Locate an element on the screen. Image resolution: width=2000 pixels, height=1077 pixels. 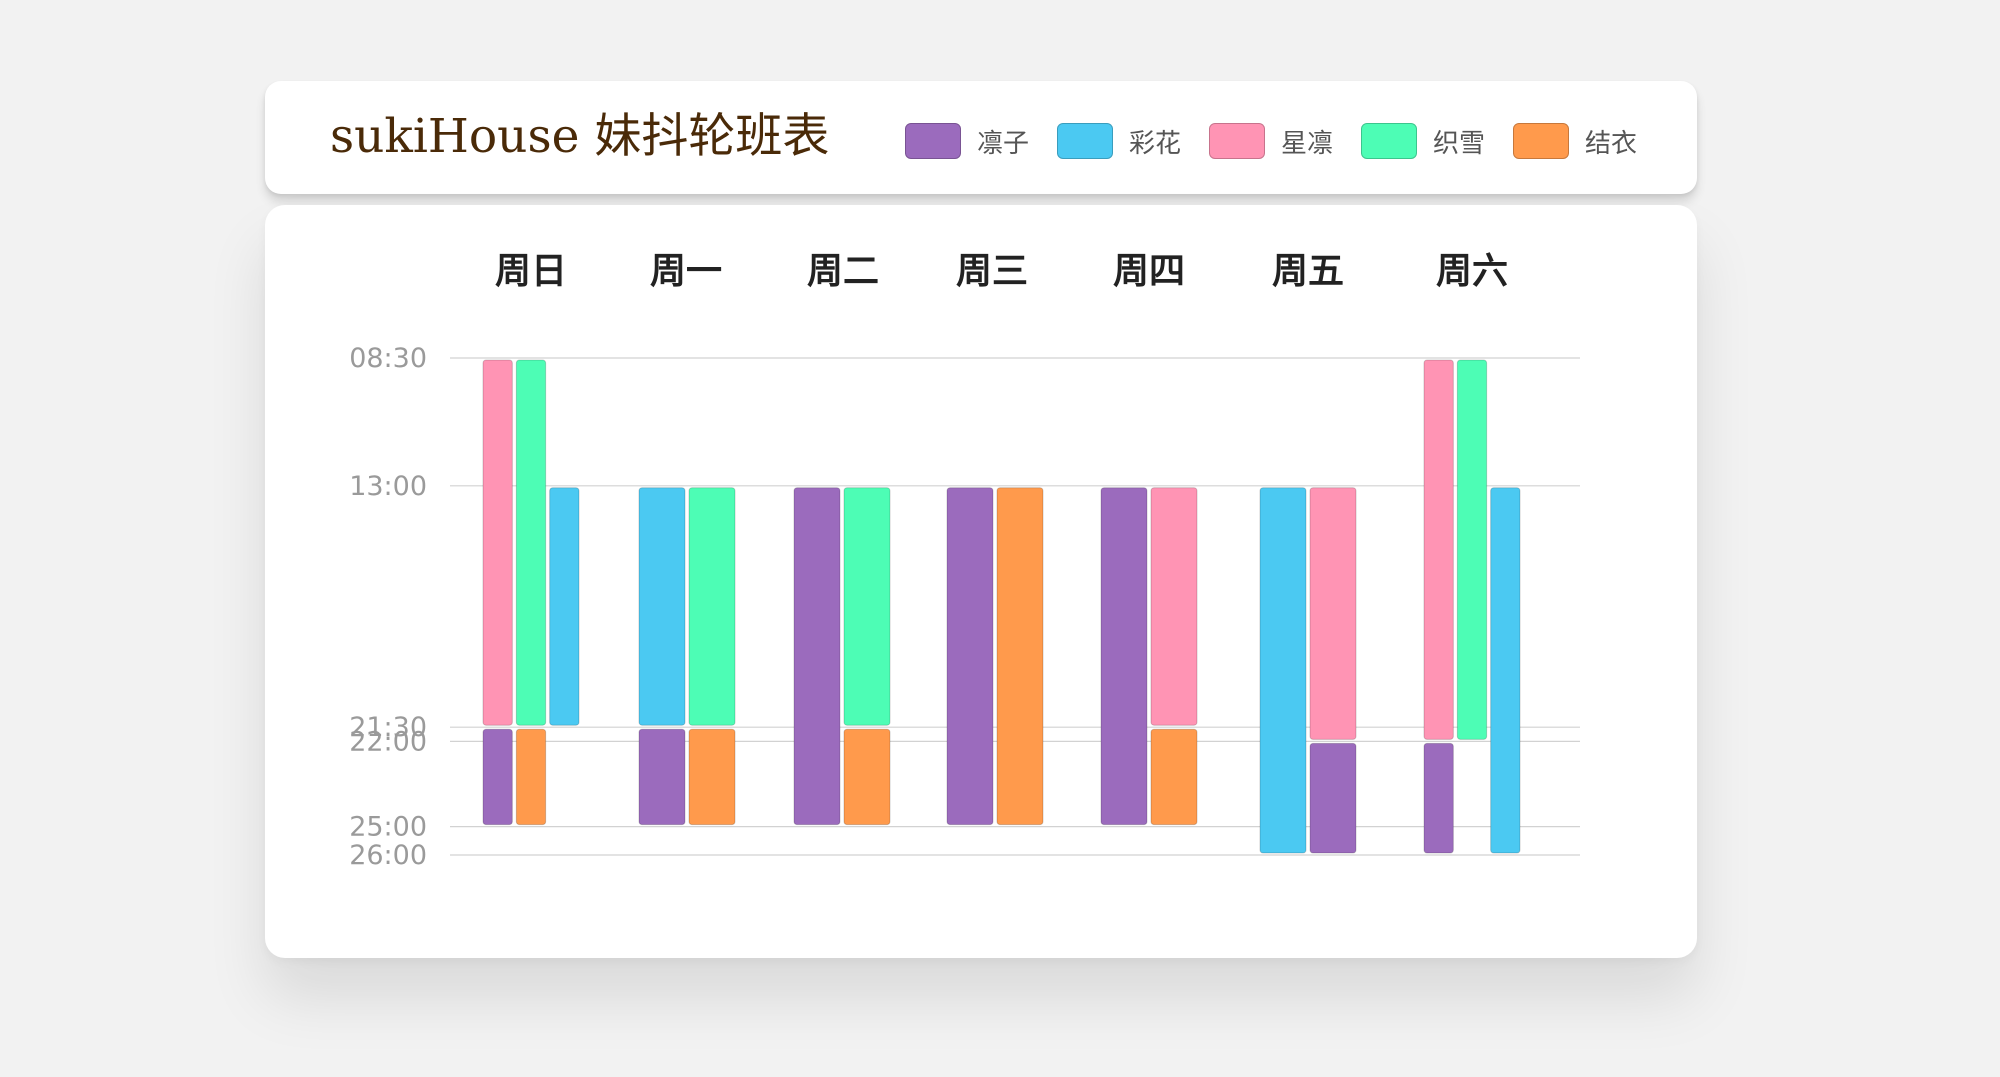
legend-label: 织雪 is located at coordinates (1459, 143).